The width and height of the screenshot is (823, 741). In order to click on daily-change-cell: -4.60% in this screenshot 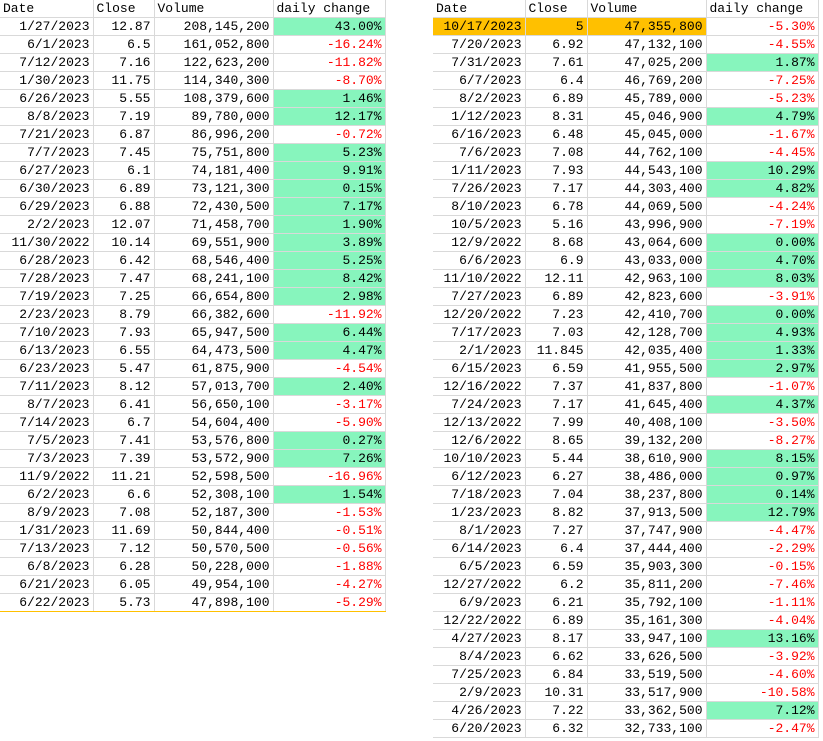, I will do `click(762, 674)`.